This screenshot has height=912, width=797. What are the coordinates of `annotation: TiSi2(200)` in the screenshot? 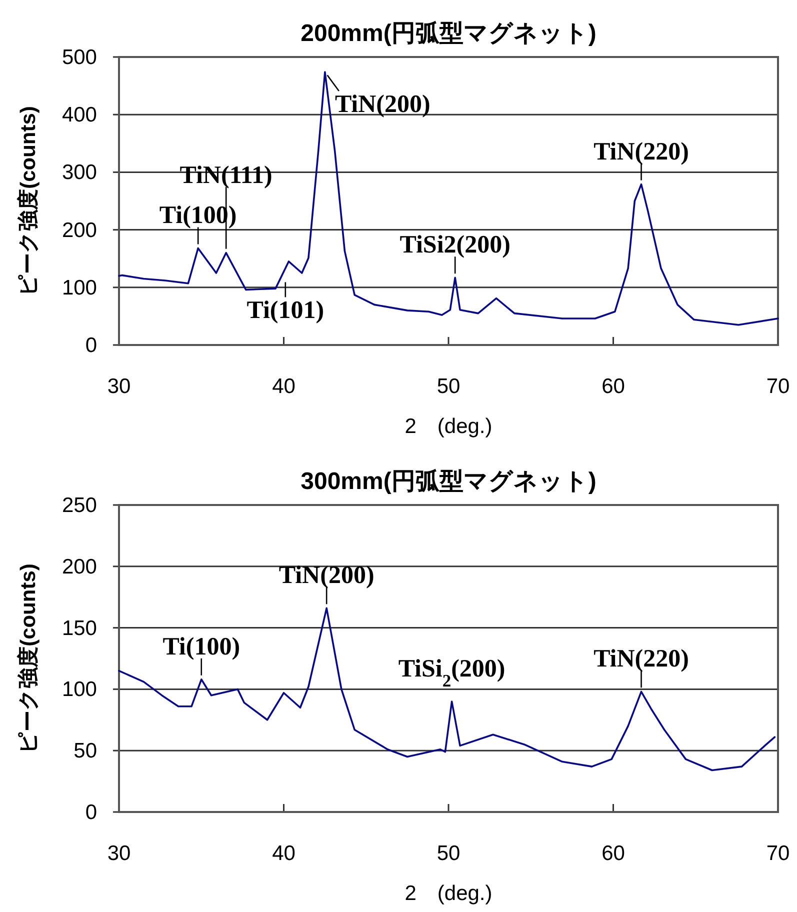 It's located at (455, 245).